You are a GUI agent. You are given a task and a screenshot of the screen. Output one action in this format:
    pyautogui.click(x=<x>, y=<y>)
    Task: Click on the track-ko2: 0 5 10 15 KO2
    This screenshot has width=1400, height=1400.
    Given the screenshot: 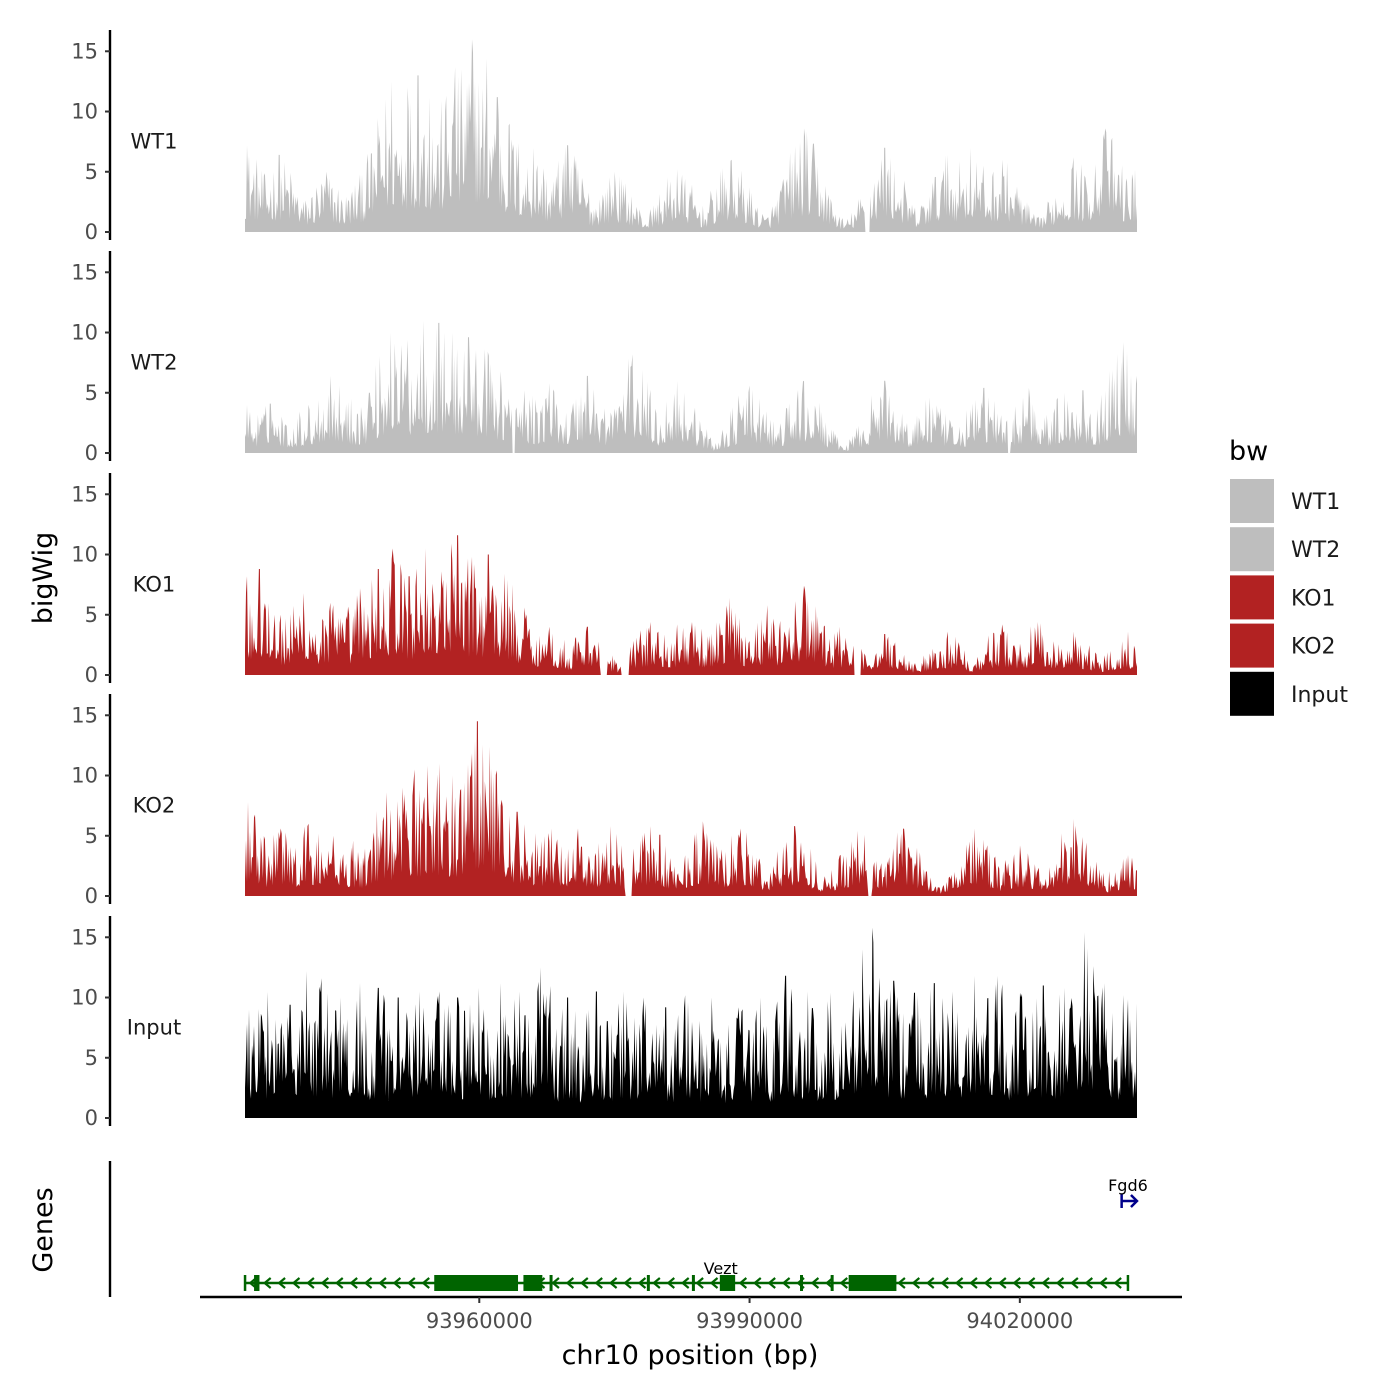 What is the action you would take?
    pyautogui.click(x=604, y=801)
    